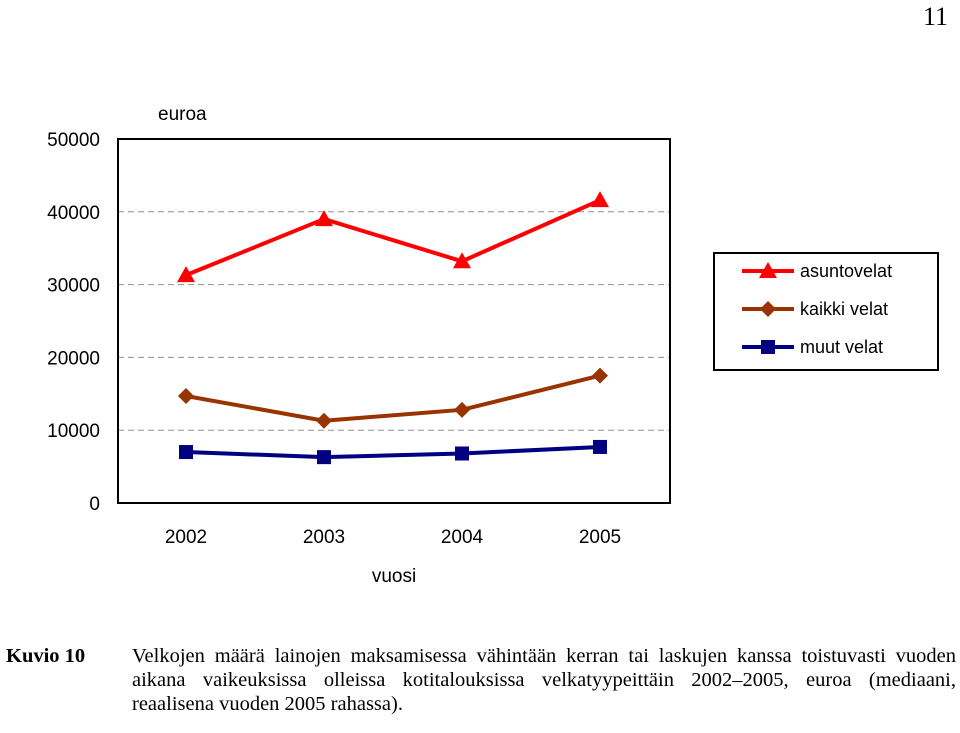 This screenshot has width=960, height=733. I want to click on x-tick-label: 2004, so click(462, 537).